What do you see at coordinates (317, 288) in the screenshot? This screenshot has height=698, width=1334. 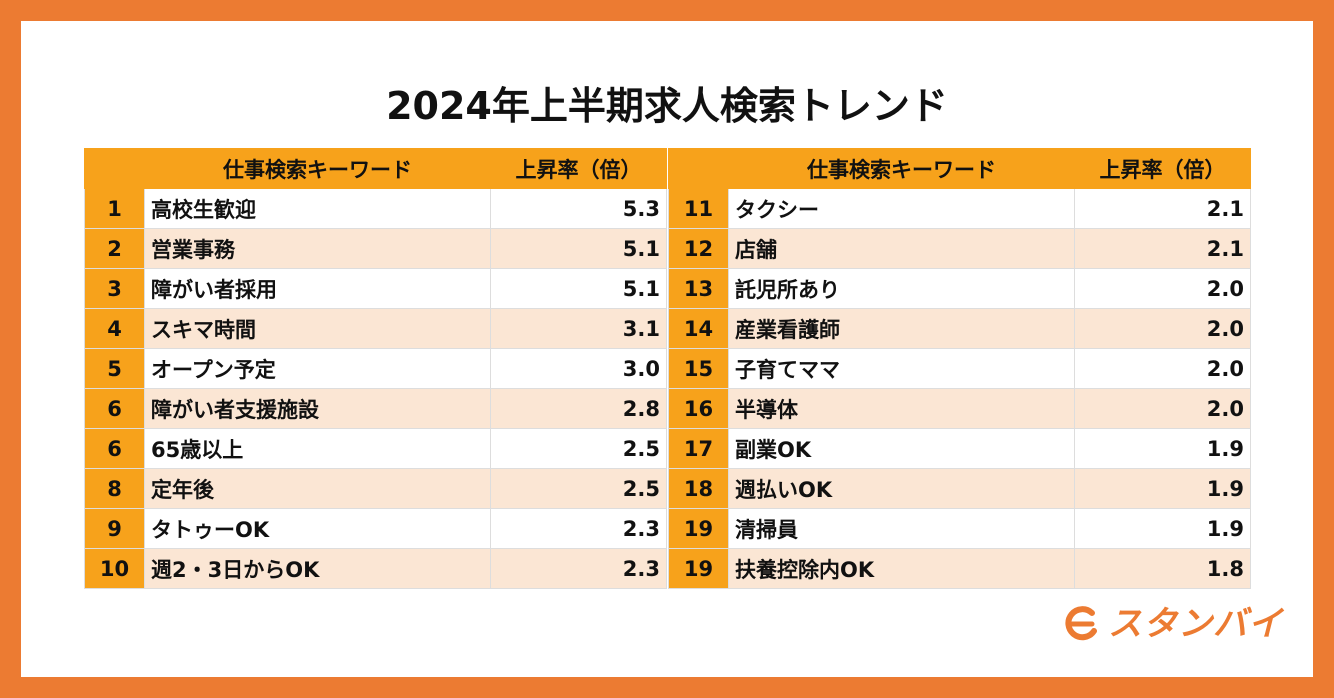 I see `keyword-cell: 障がい者採用` at bounding box center [317, 288].